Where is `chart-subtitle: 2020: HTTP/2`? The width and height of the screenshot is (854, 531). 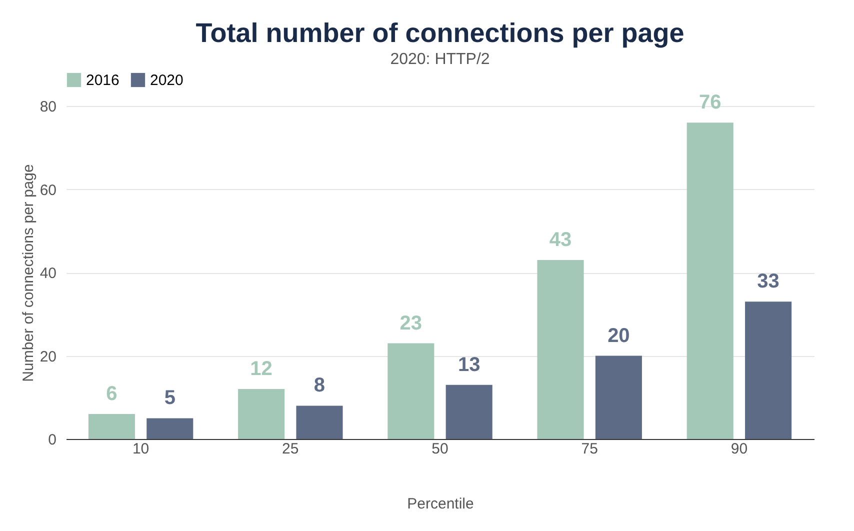
chart-subtitle: 2020: HTTP/2 is located at coordinates (440, 59).